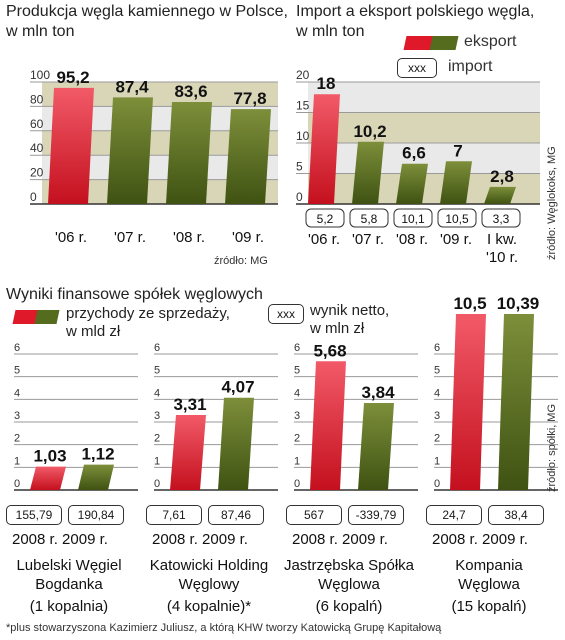 The height and width of the screenshot is (640, 565). I want to click on finance-value-label: 3,84, so click(378, 392).